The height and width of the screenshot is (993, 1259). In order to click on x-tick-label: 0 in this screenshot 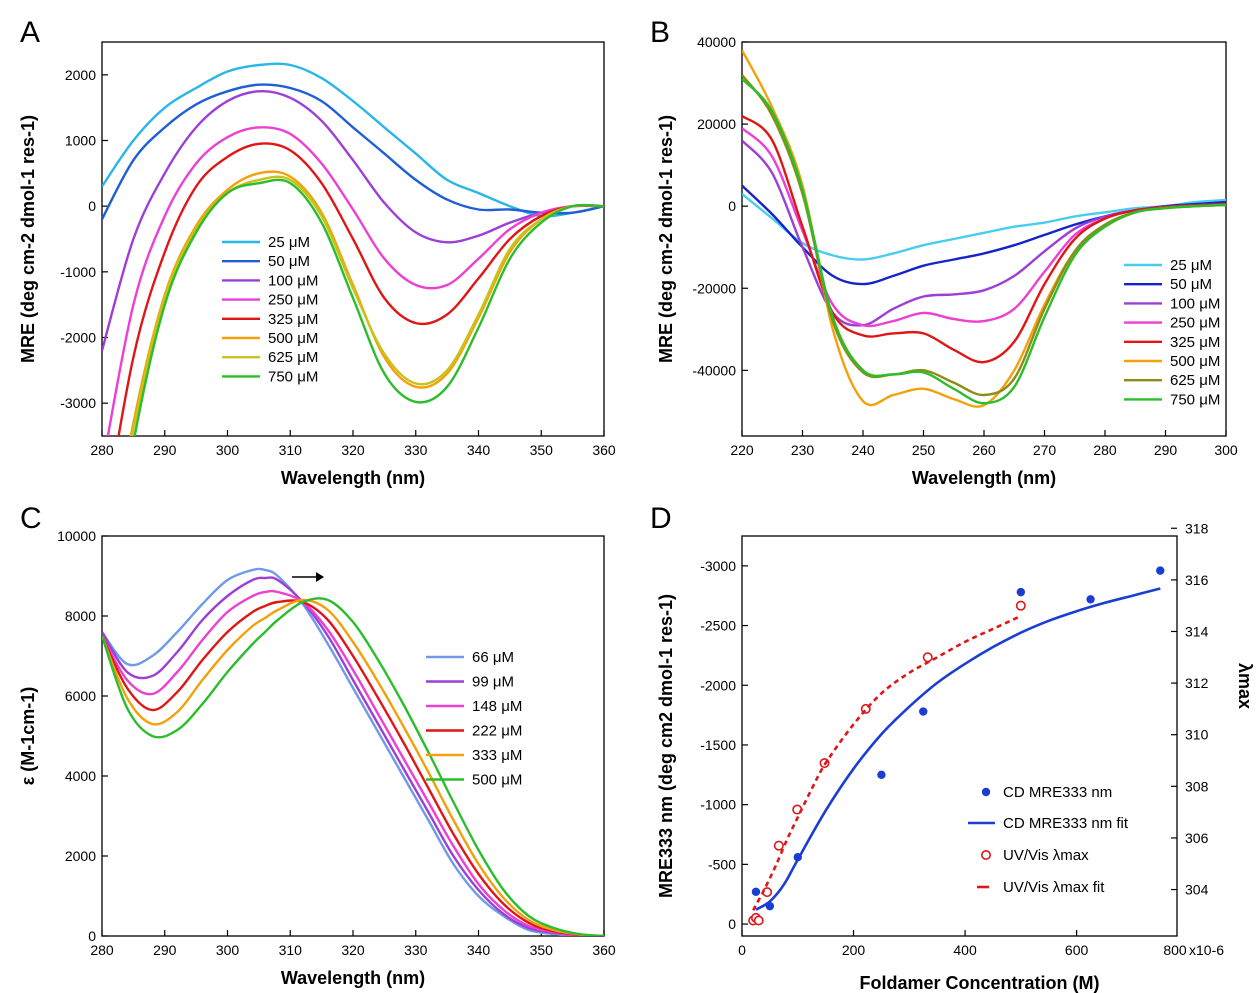, I will do `click(742, 950)`.